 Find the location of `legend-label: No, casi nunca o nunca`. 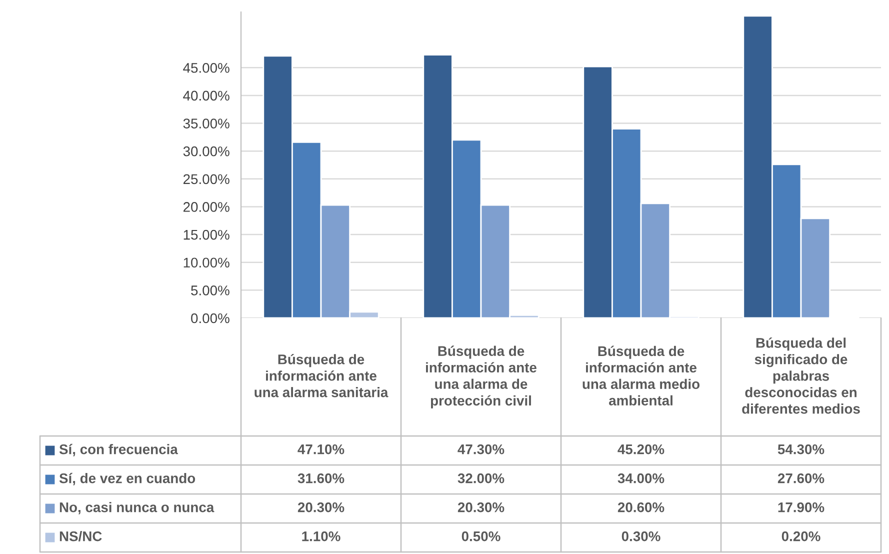

legend-label: No, casi nunca o nunca is located at coordinates (137, 508).